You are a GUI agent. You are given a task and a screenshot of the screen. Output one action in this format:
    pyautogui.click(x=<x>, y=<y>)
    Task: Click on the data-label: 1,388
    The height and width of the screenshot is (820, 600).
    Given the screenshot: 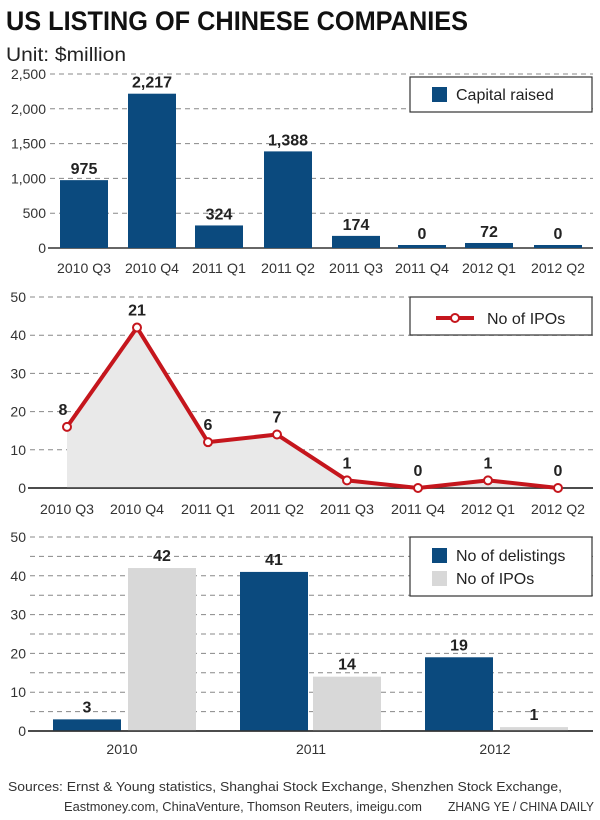 What is the action you would take?
    pyautogui.click(x=288, y=140)
    